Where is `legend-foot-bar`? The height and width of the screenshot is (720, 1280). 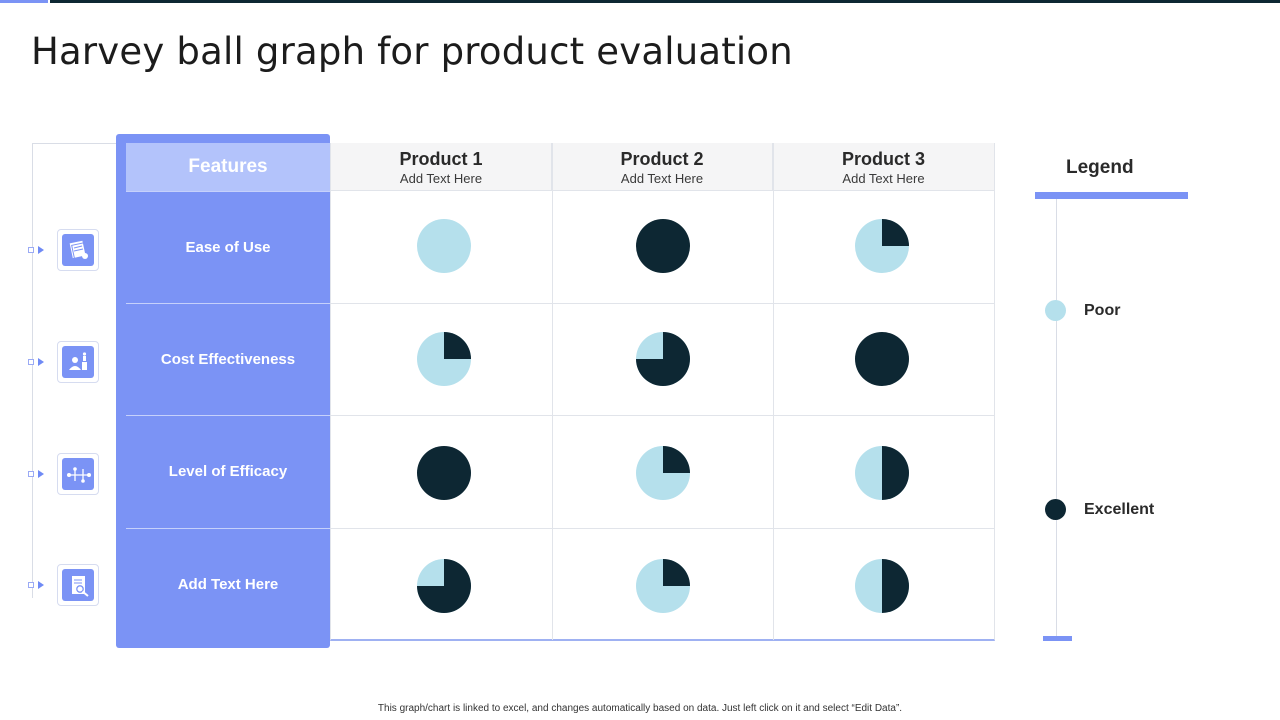 legend-foot-bar is located at coordinates (1057, 638).